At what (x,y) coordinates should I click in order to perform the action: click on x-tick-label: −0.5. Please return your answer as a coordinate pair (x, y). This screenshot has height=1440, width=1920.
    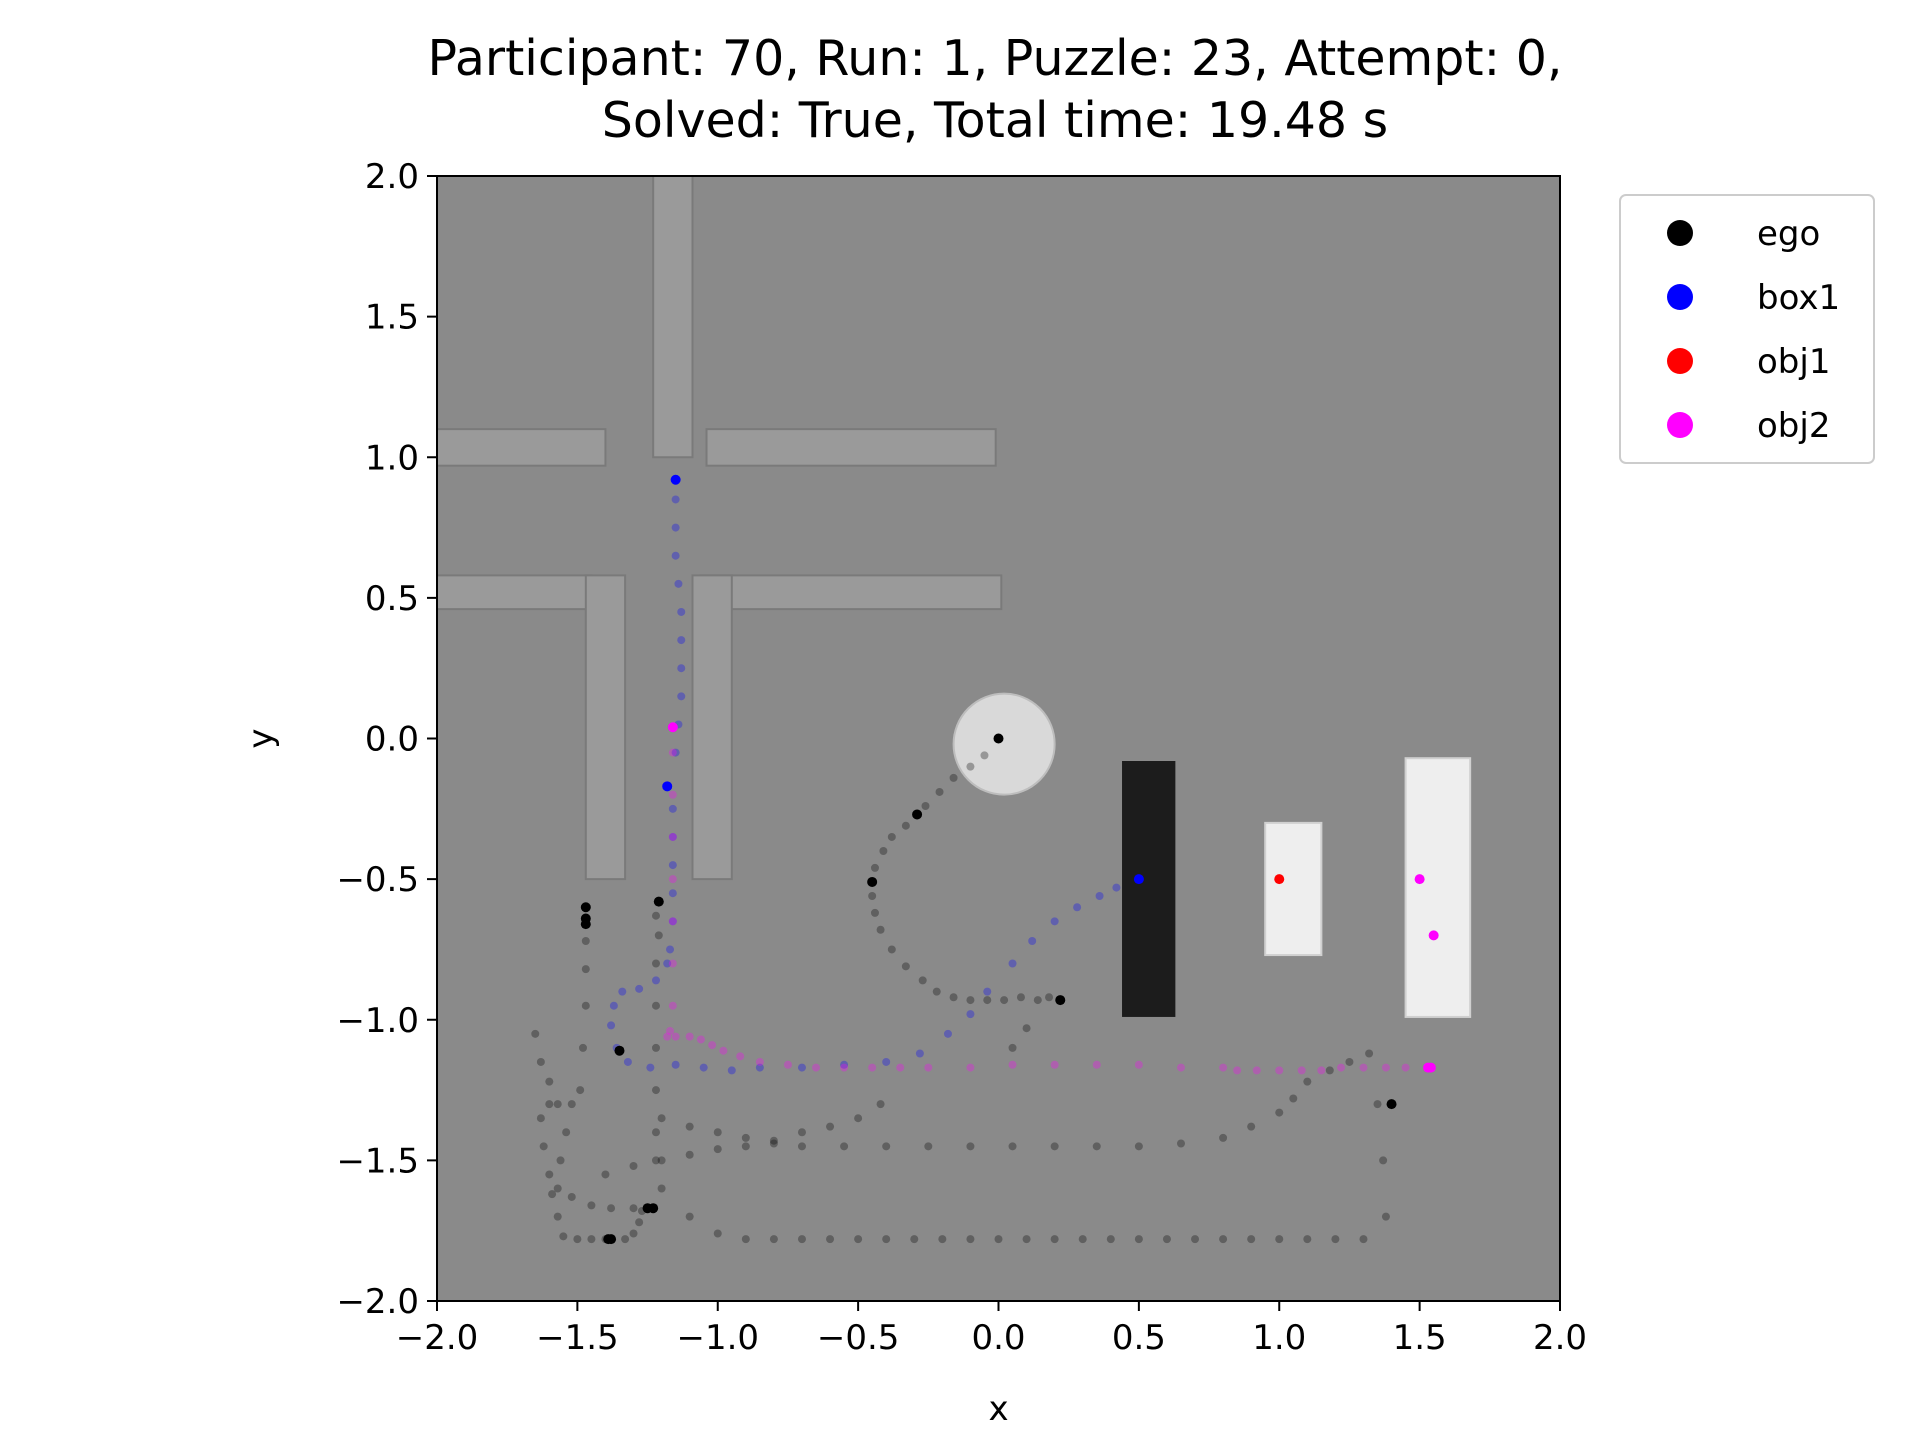
    Looking at the image, I should click on (858, 1338).